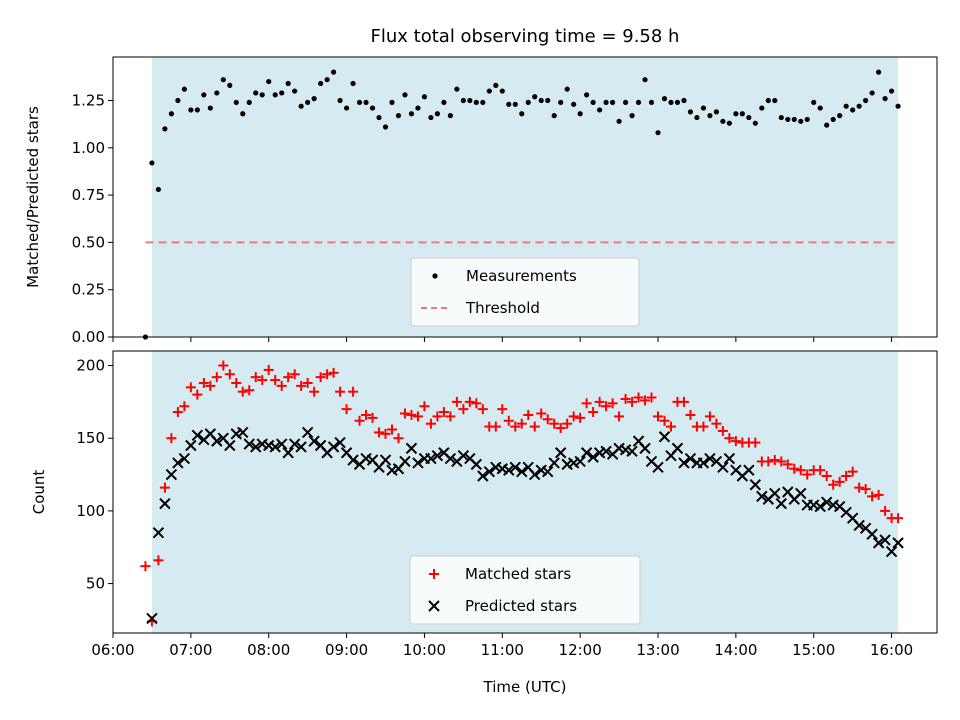 This screenshot has height=720, width=960. Describe the element at coordinates (33, 197) in the screenshot. I see `ratio-y-axis-title: Matched/Predicted stars` at that location.